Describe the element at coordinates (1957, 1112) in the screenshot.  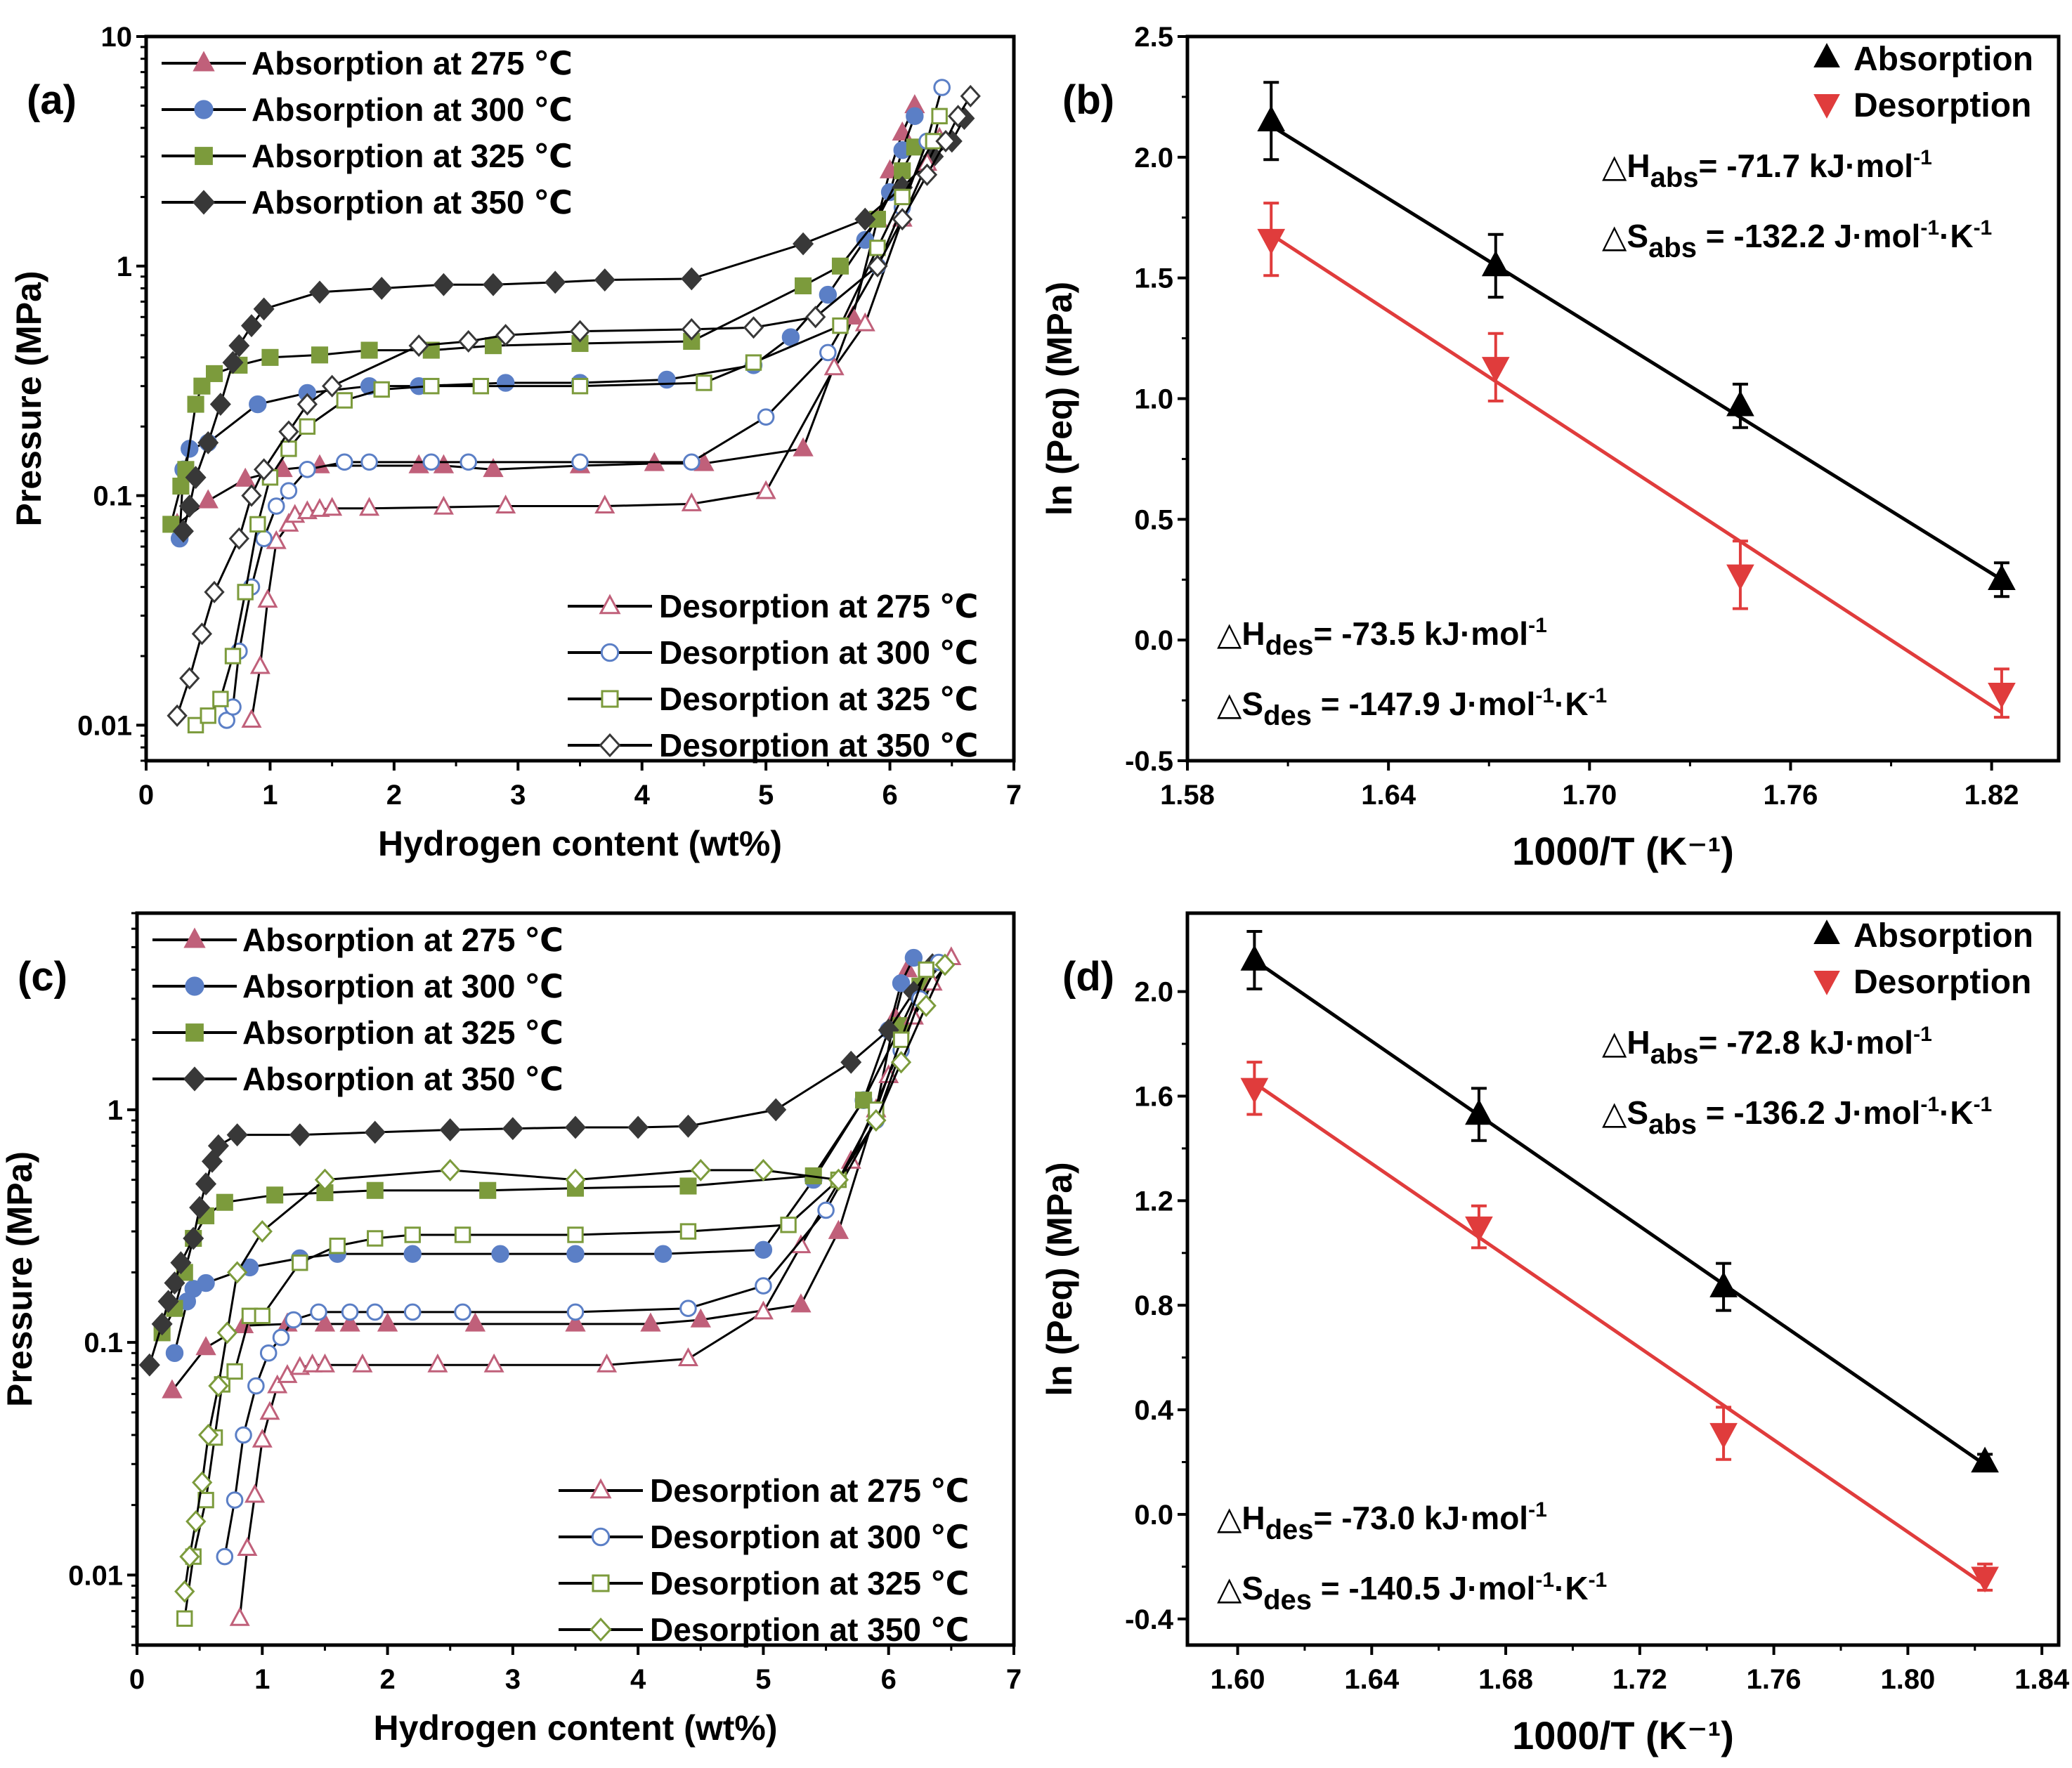
I see `annotation-part: ·K` at that location.